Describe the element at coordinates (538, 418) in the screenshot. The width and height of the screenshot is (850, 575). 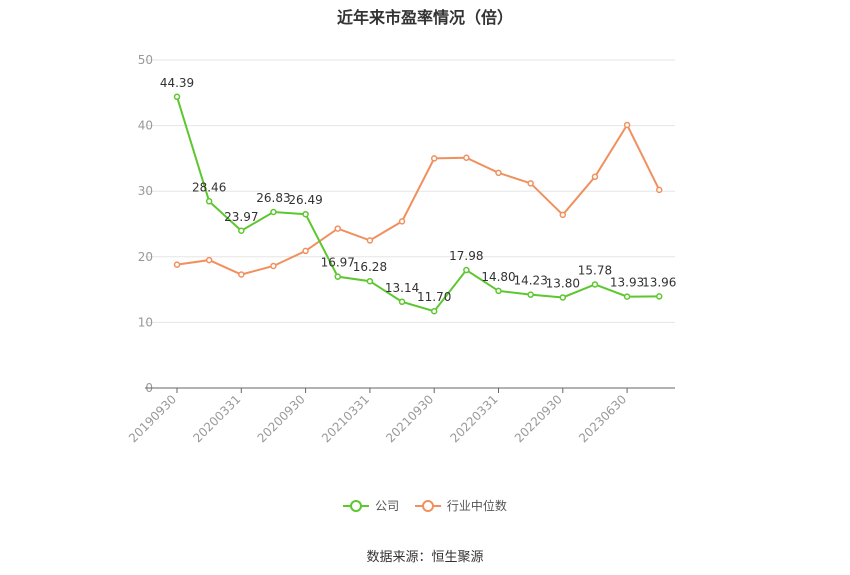
I see `x-tick-label: 20220930` at that location.